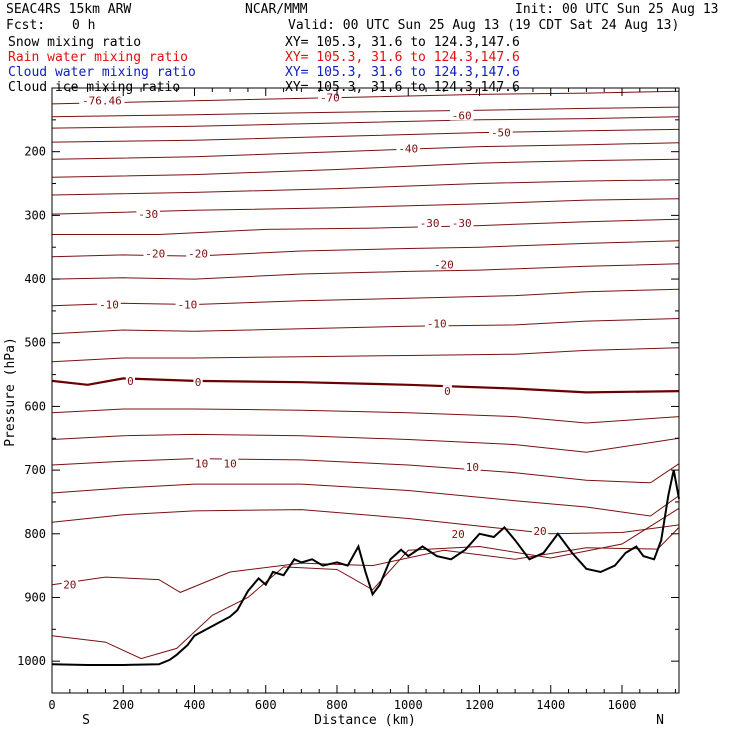 This screenshot has width=740, height=740. I want to click on x-tick-label: 1200, so click(479, 705).